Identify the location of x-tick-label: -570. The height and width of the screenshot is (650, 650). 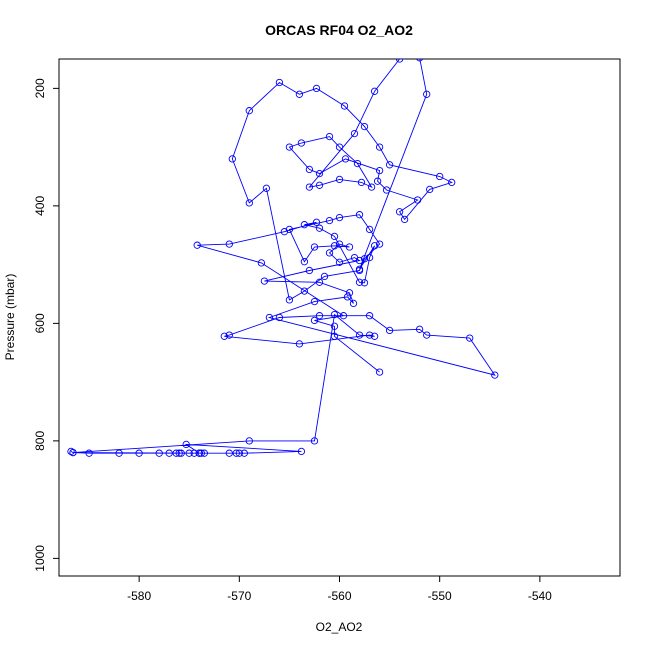
(239, 596).